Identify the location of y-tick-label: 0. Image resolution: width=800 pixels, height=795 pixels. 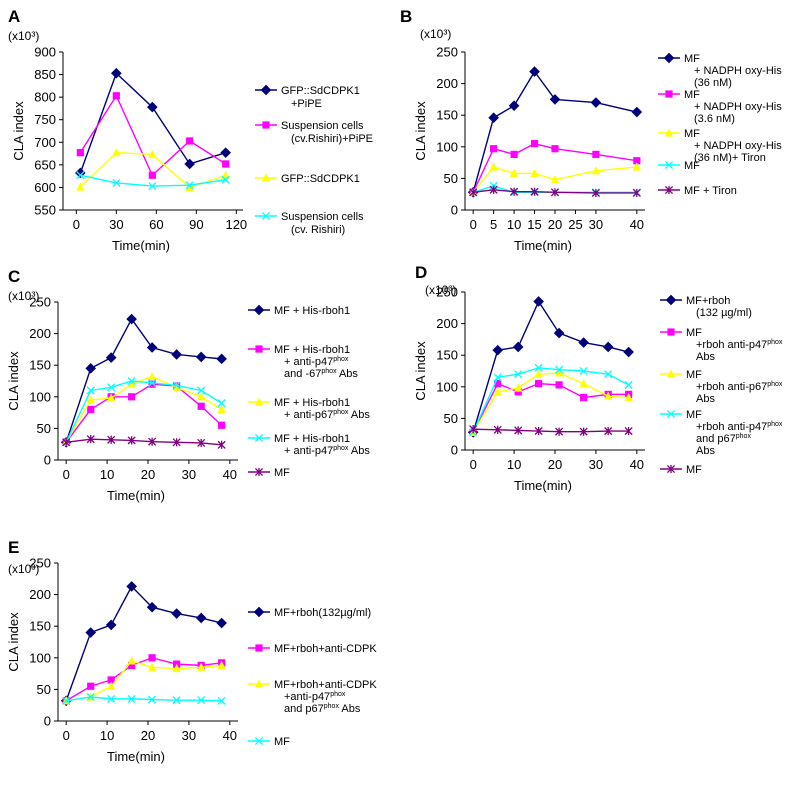
(454, 210).